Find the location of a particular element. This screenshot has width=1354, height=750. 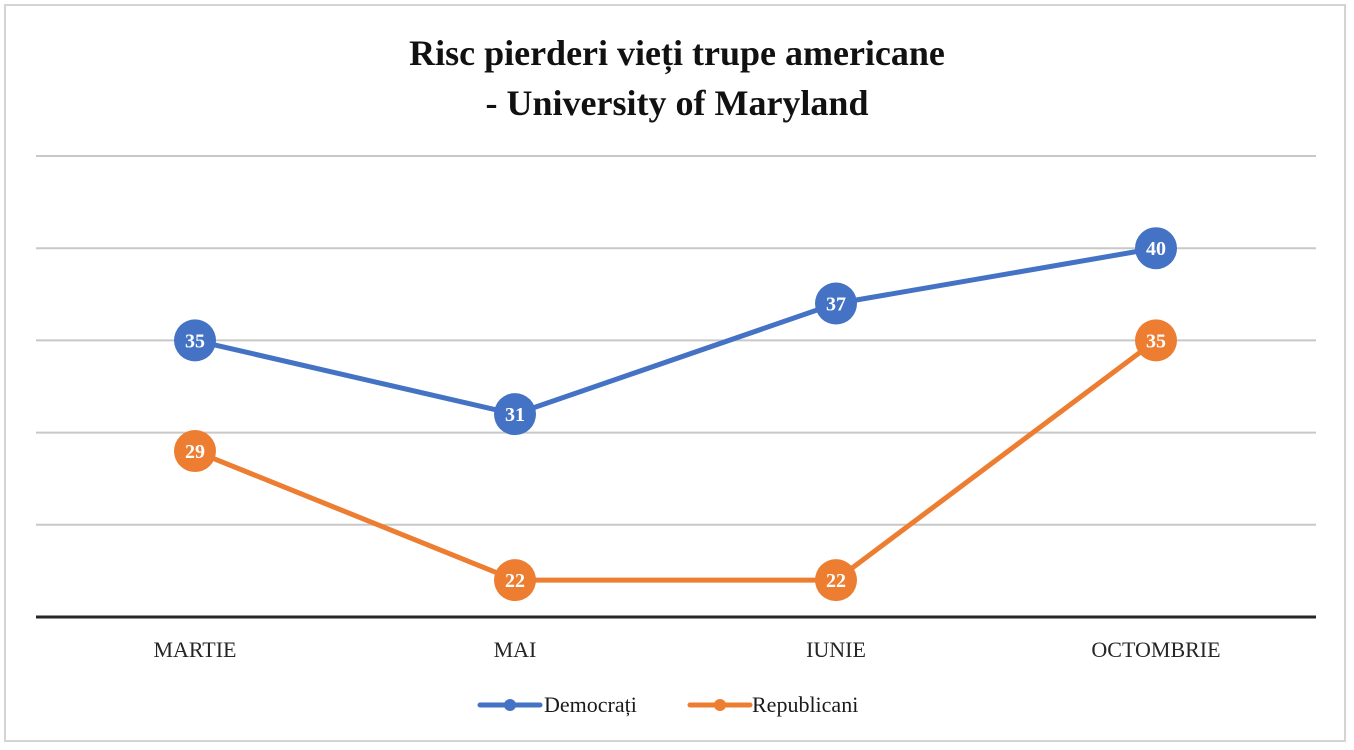

category-labels: MARTIE MAI IUNIE OCTOMBRIE is located at coordinates (686, 649).